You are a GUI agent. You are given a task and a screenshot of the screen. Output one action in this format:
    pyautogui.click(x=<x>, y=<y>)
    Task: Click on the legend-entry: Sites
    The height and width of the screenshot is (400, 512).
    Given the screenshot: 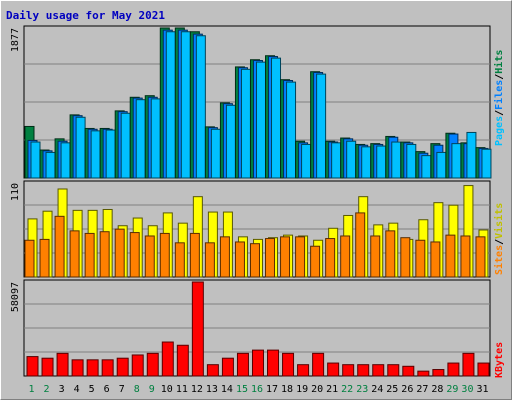 What is the action you would take?
    pyautogui.click(x=499, y=260)
    